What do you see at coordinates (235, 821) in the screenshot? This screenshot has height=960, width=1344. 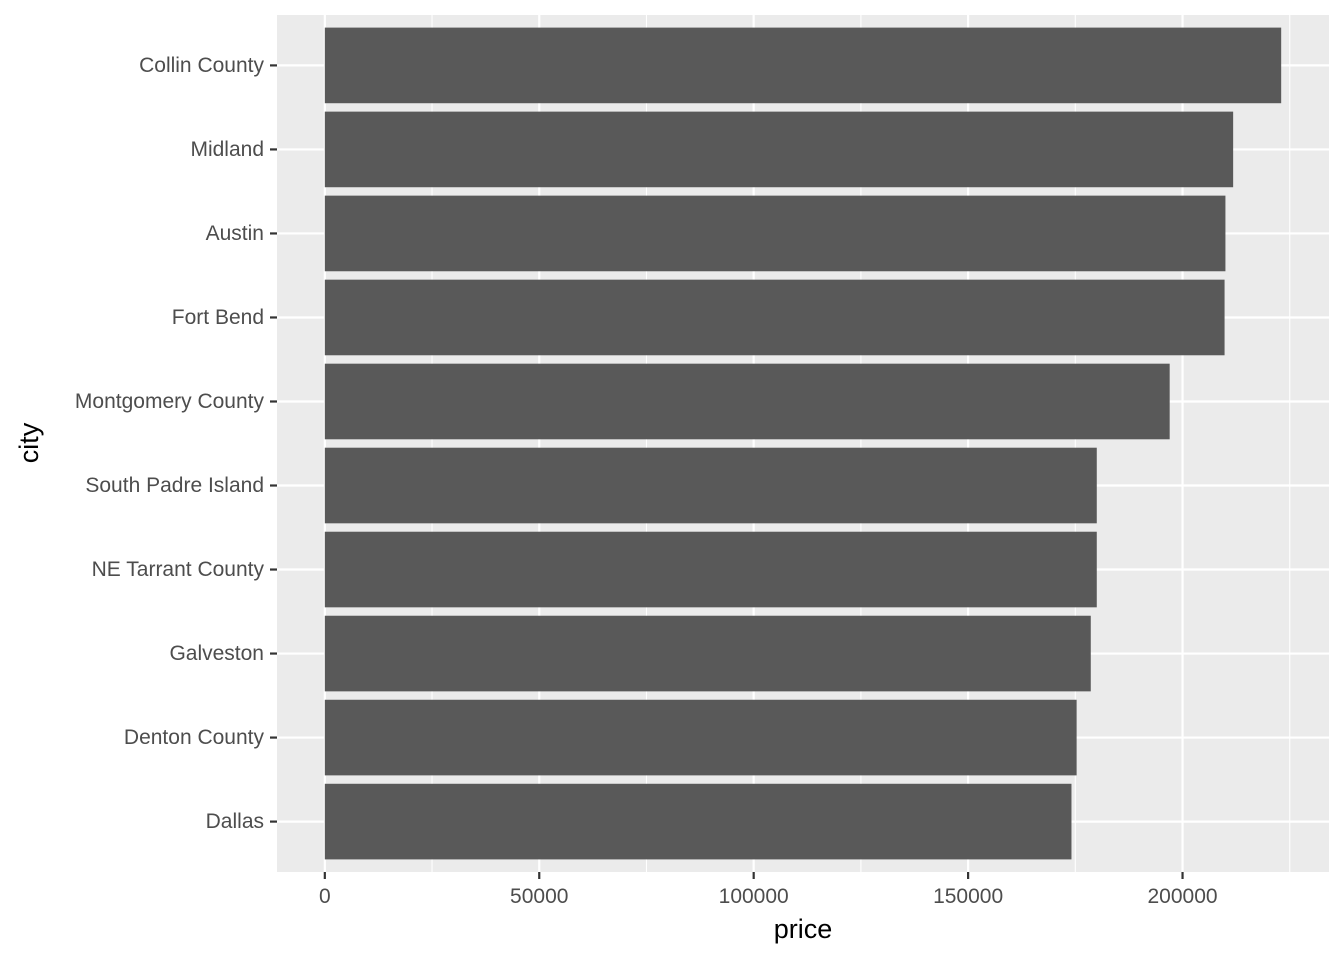 I see `y-tick-label: Dallas` at bounding box center [235, 821].